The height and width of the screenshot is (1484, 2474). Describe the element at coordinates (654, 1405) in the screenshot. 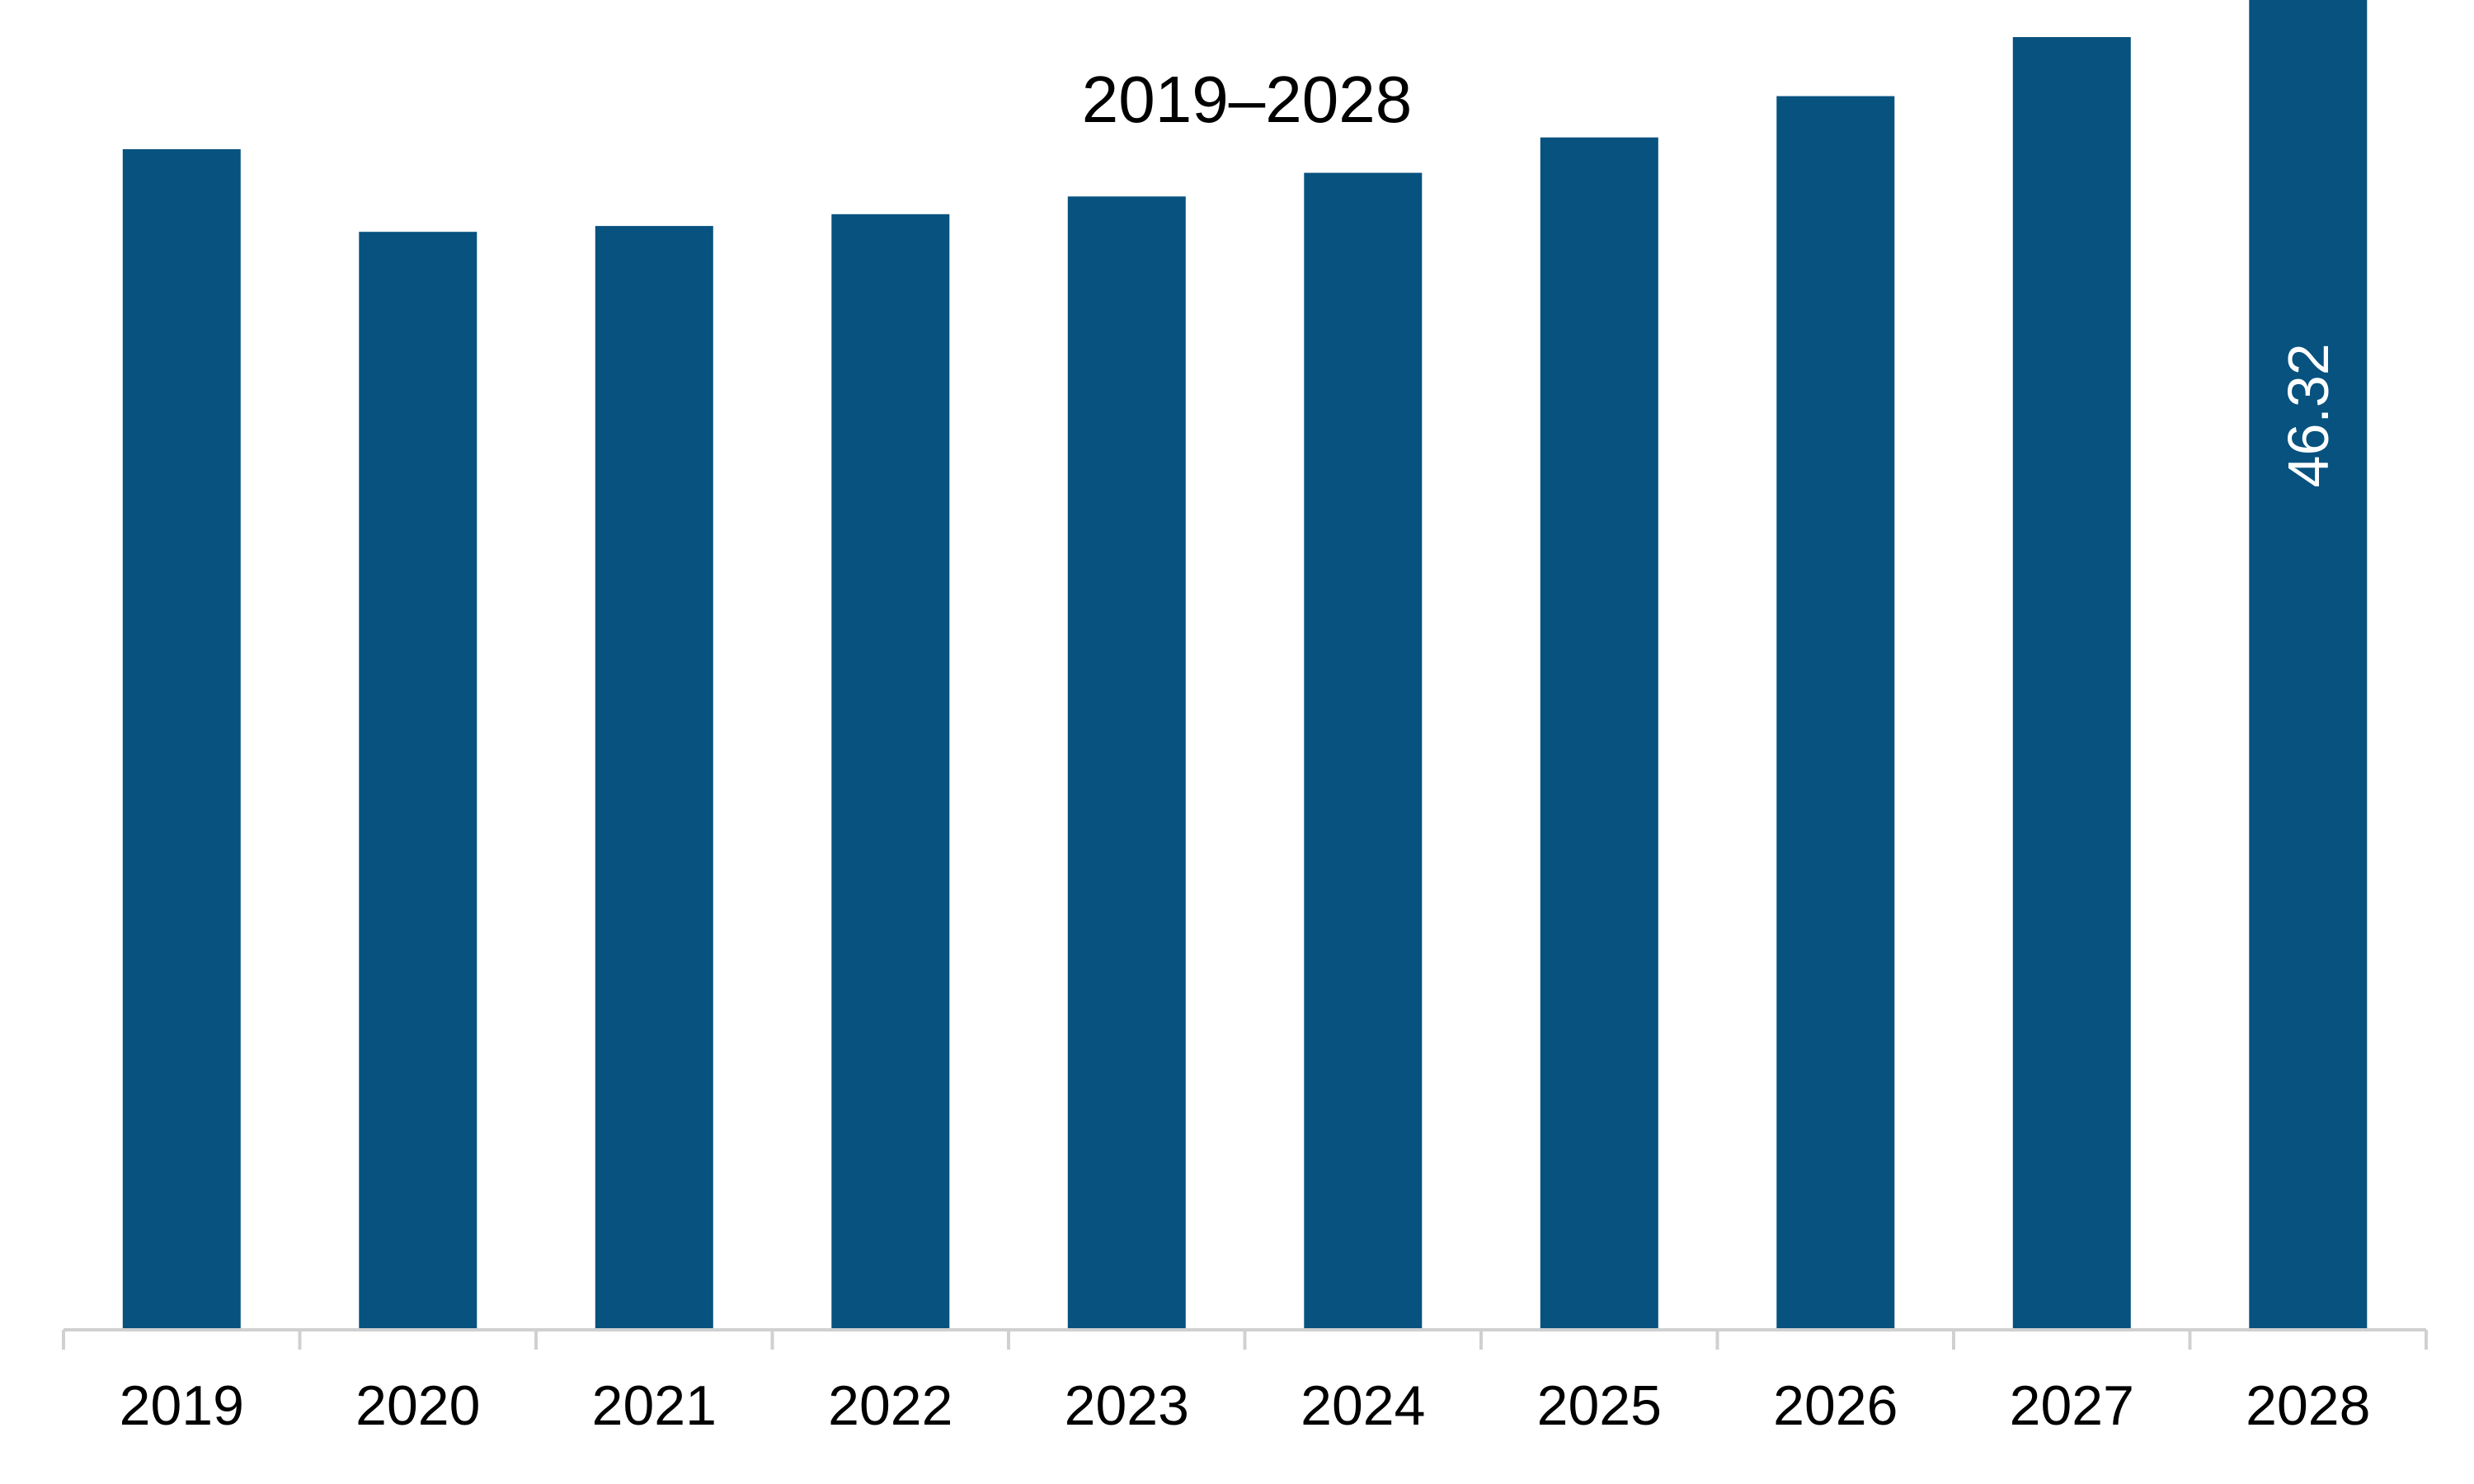

I see `x-tick-label: 2021` at that location.